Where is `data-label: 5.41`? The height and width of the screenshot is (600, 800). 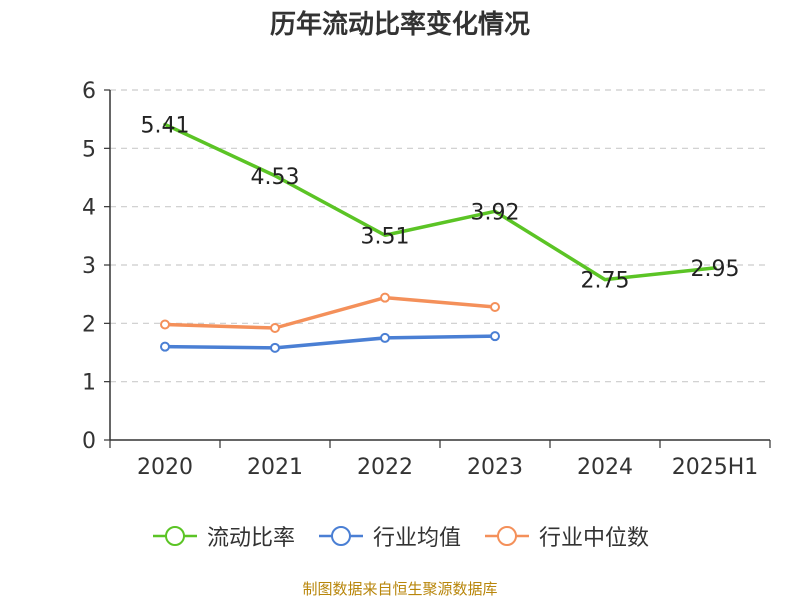
data-label: 5.41 is located at coordinates (165, 125).